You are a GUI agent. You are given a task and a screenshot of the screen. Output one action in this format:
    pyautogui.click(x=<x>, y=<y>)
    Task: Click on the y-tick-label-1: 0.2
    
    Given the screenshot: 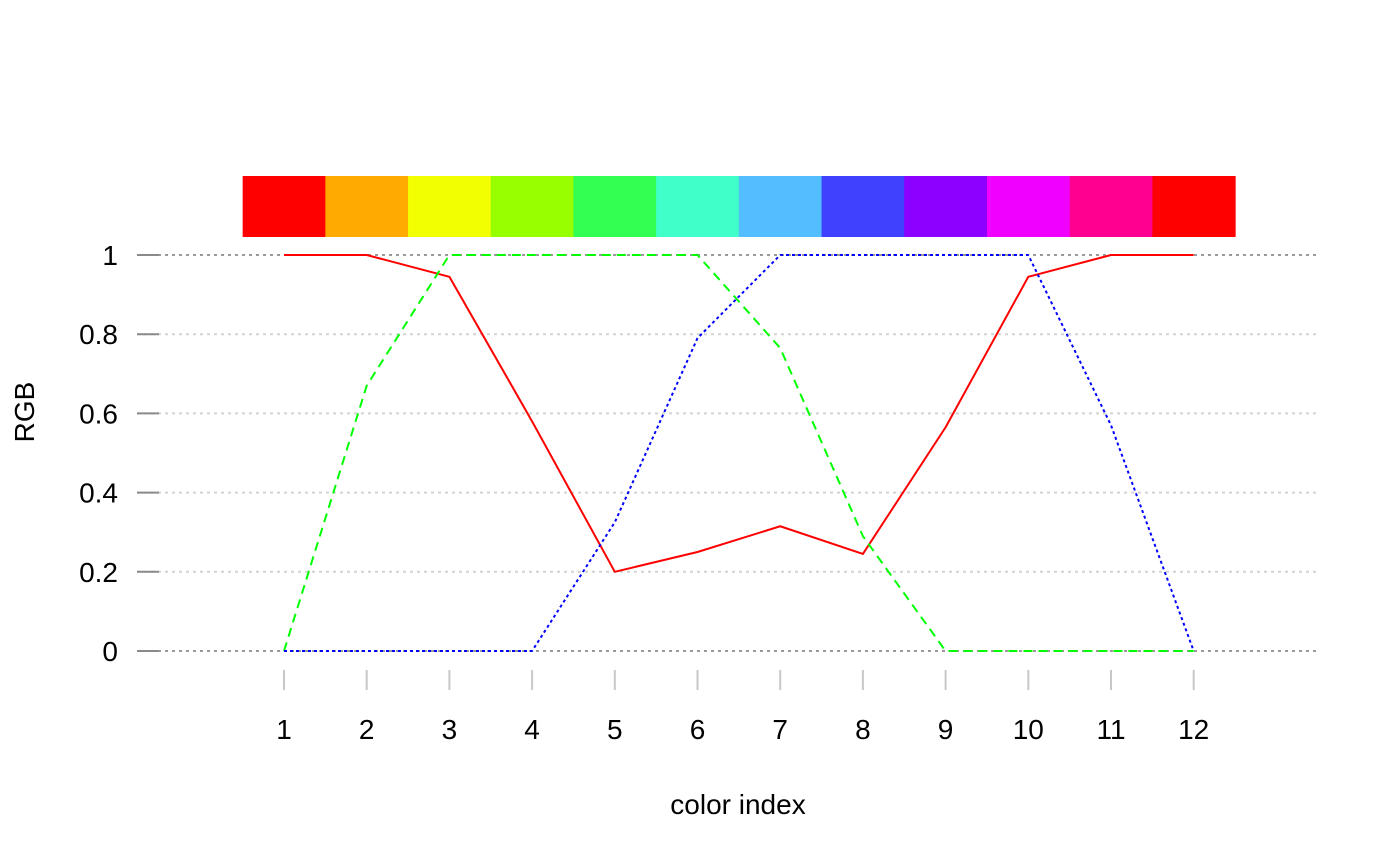 What is the action you would take?
    pyautogui.click(x=98, y=572)
    